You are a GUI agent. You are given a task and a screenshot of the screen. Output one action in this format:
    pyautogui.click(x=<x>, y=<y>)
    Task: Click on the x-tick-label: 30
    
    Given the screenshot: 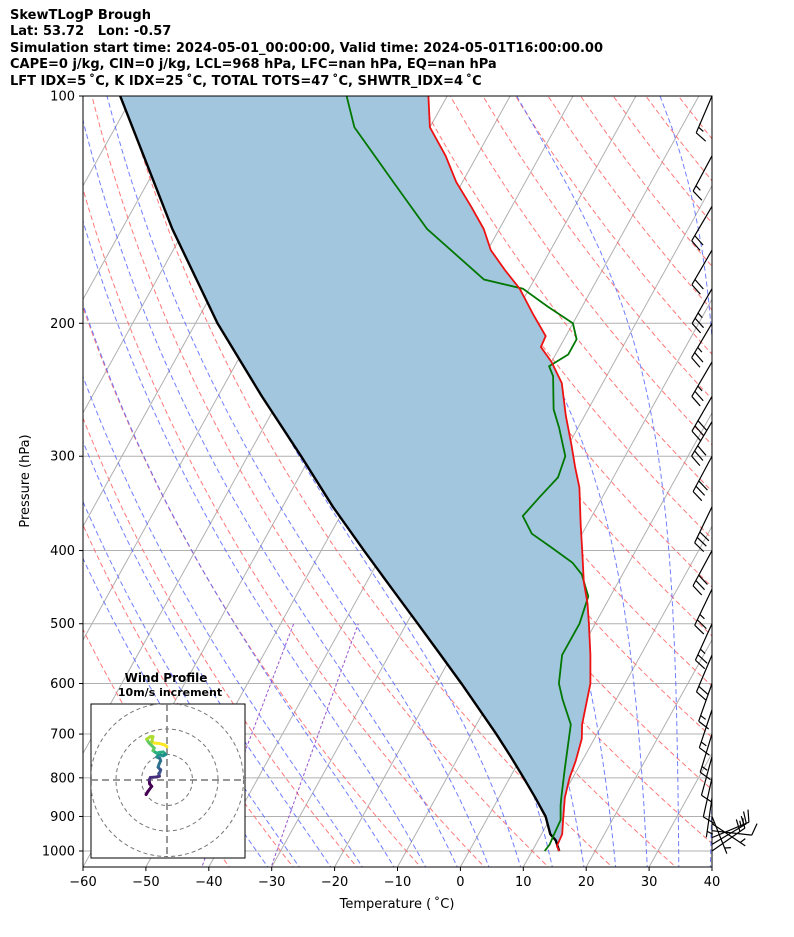 What is the action you would take?
    pyautogui.click(x=649, y=882)
    